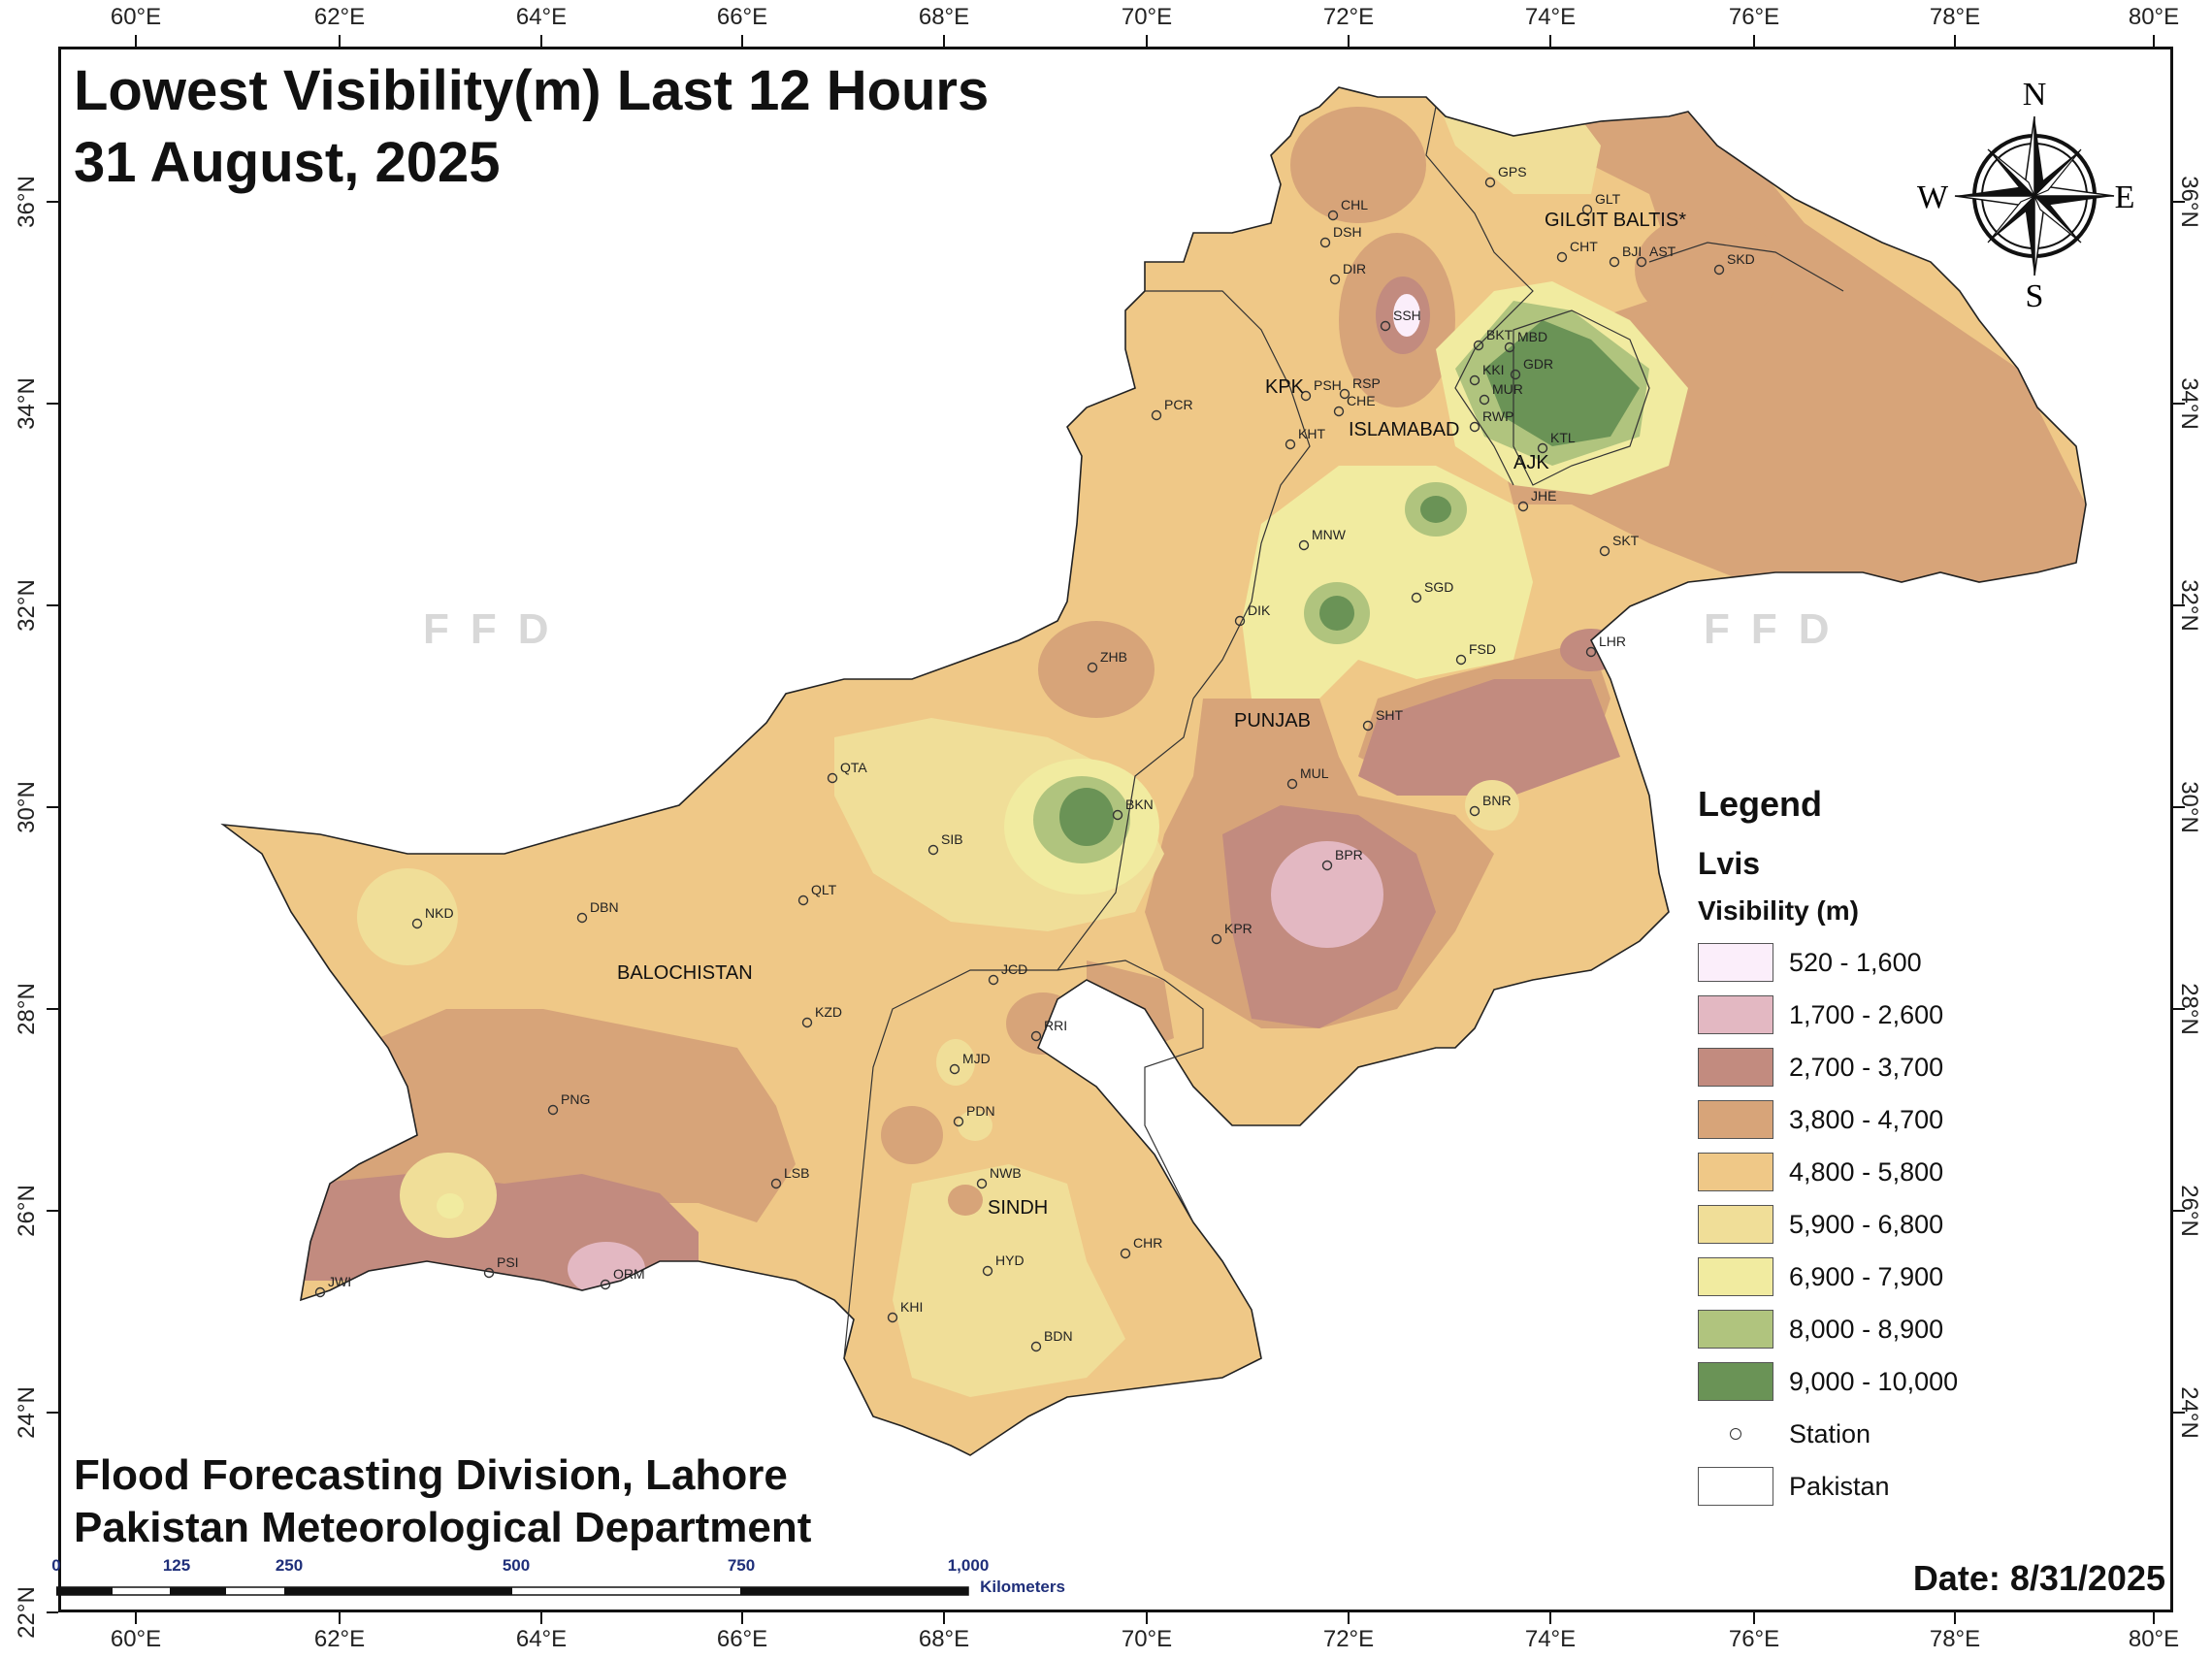 The image size is (2212, 1659). What do you see at coordinates (1754, 1639) in the screenshot?
I see `tick-bottom-label: 76°E` at bounding box center [1754, 1639].